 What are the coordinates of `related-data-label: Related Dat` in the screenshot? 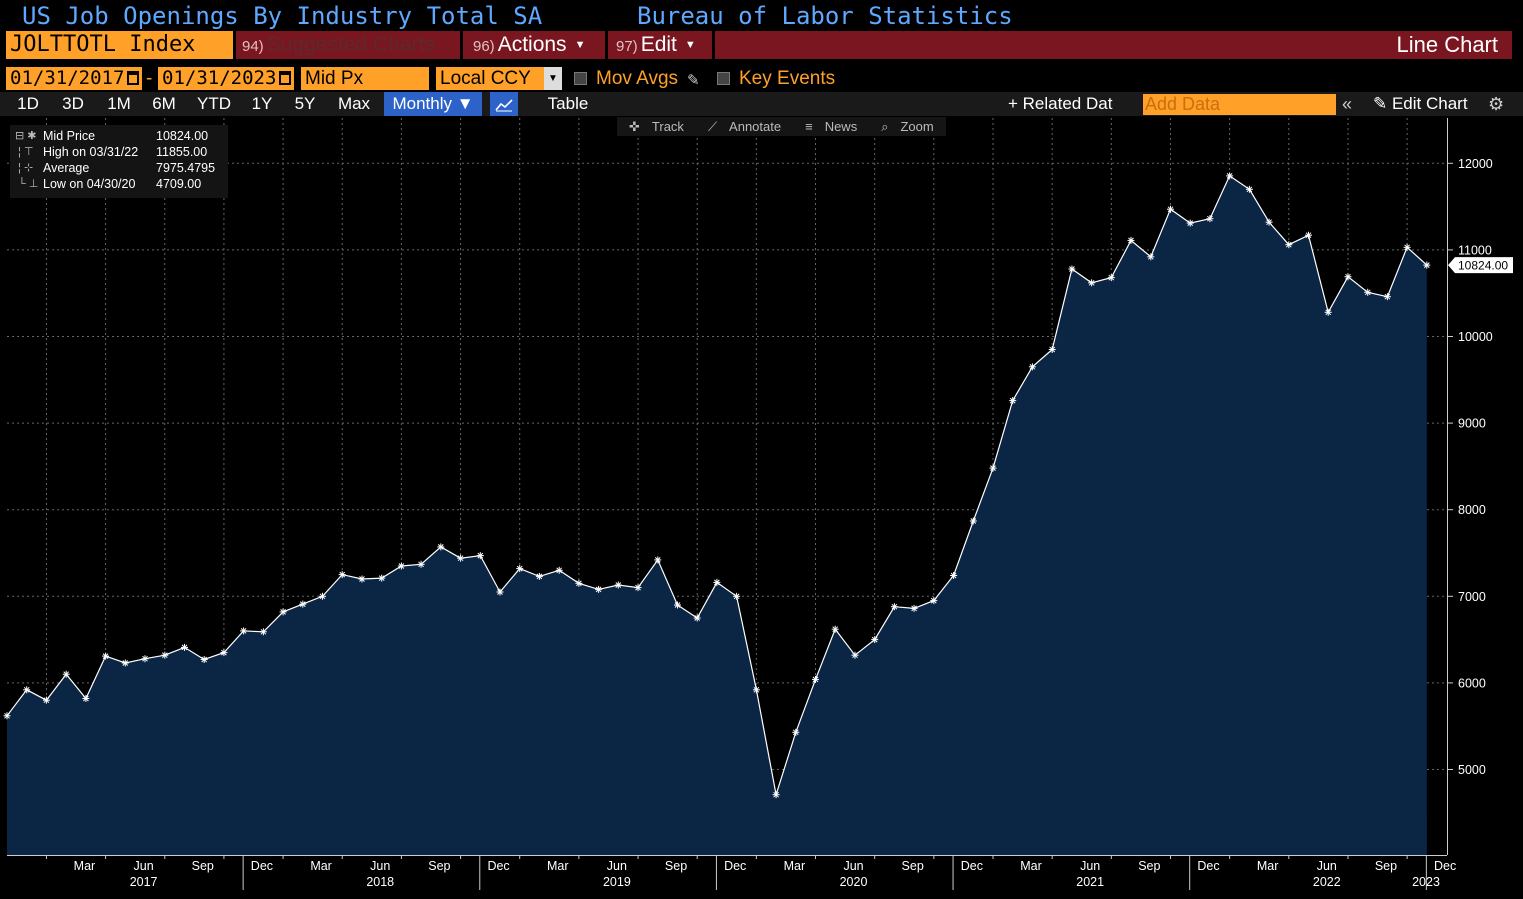 It's located at (1067, 103).